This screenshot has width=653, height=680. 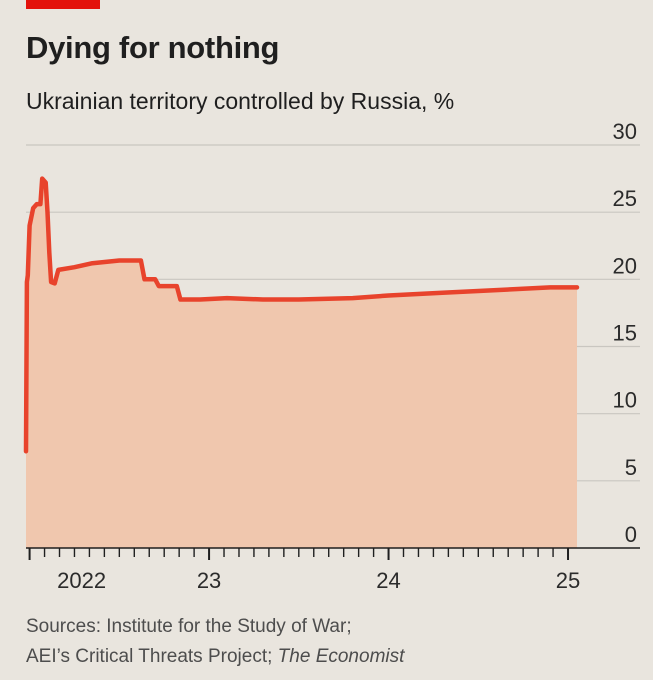 I want to click on y-tick-label-15: 15, so click(x=625, y=333).